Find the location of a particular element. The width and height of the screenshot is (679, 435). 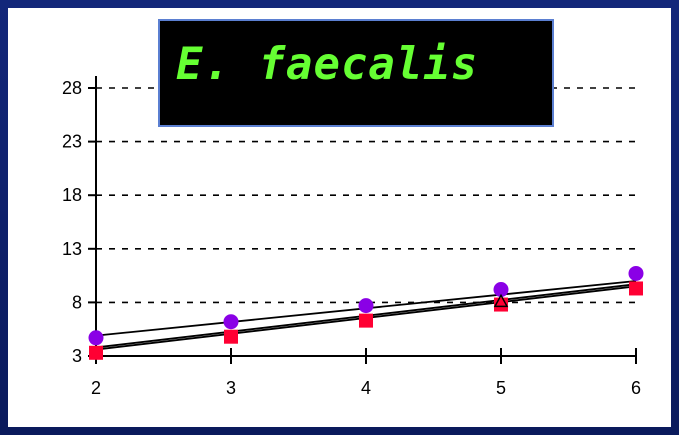

x-tick-label-2: 2 is located at coordinates (96, 388).